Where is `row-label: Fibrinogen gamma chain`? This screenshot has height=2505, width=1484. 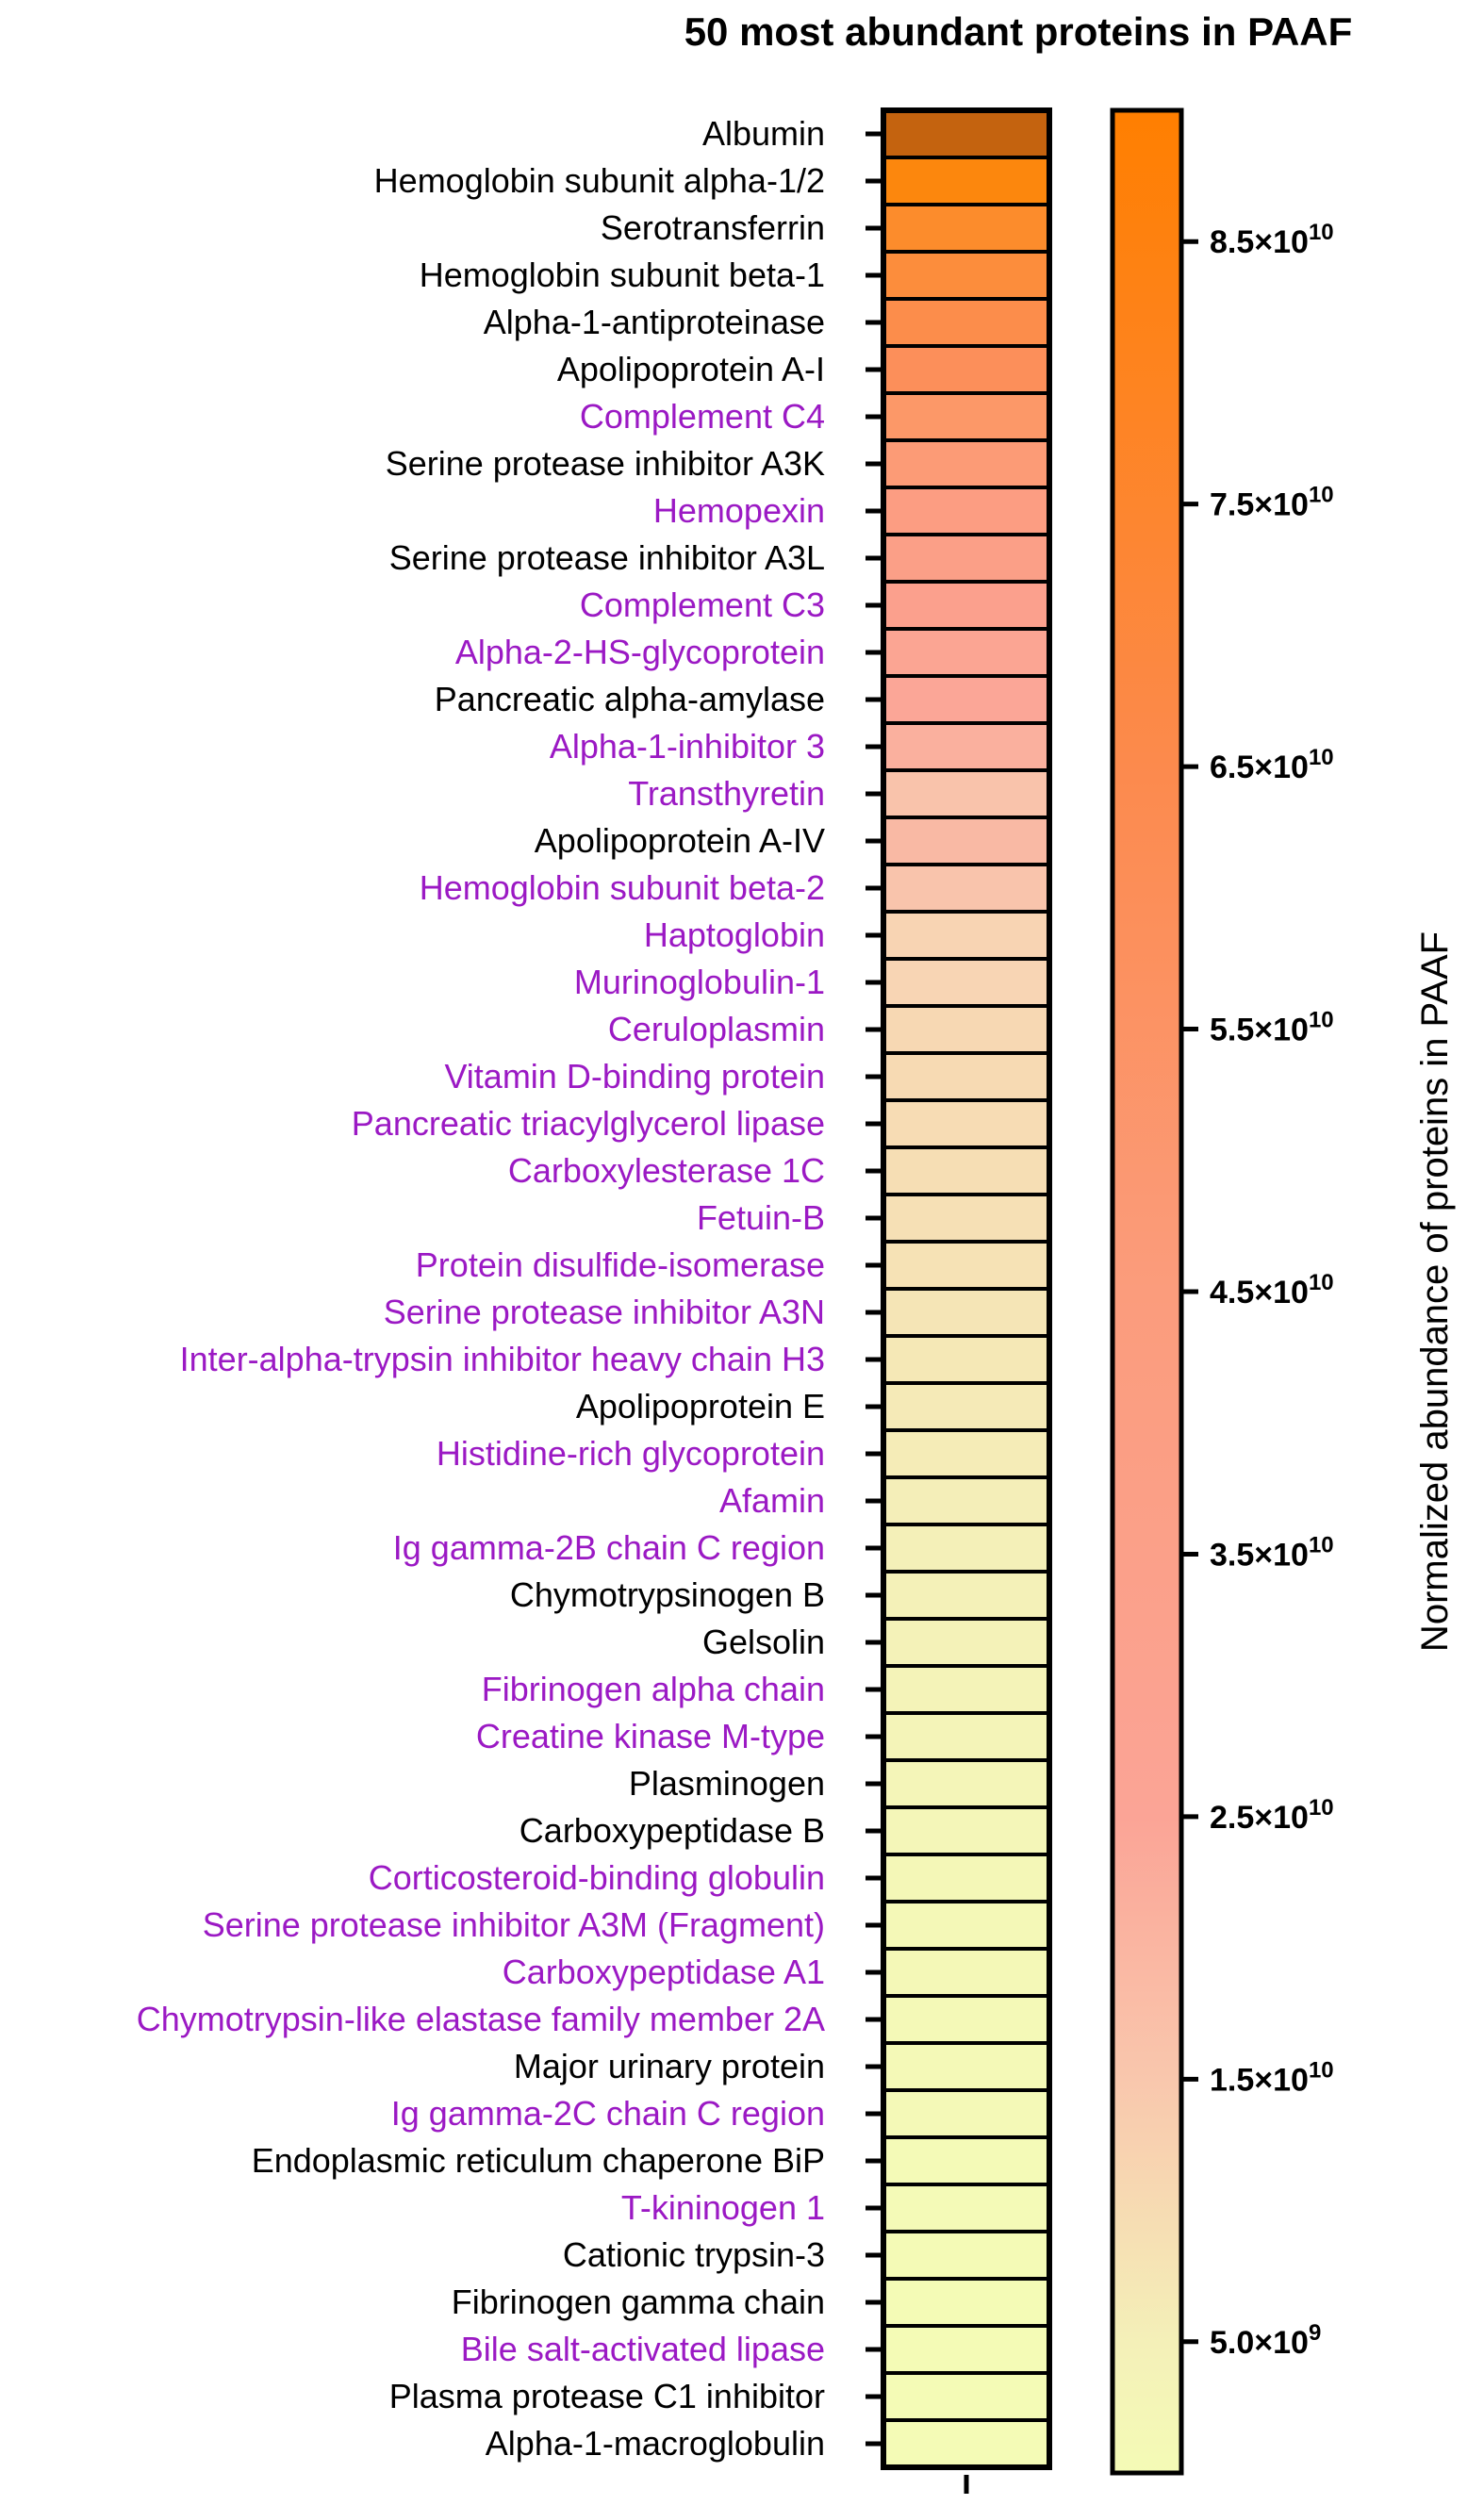
row-label: Fibrinogen gamma chain is located at coordinates (638, 2302).